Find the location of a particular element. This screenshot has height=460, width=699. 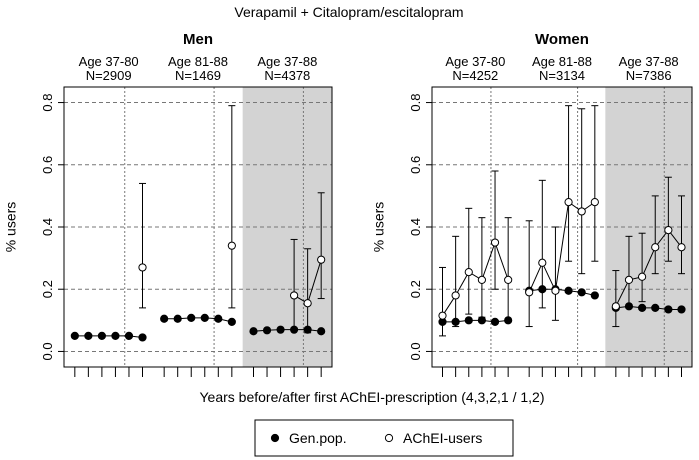

legend-marker-achei is located at coordinates (389, 438).